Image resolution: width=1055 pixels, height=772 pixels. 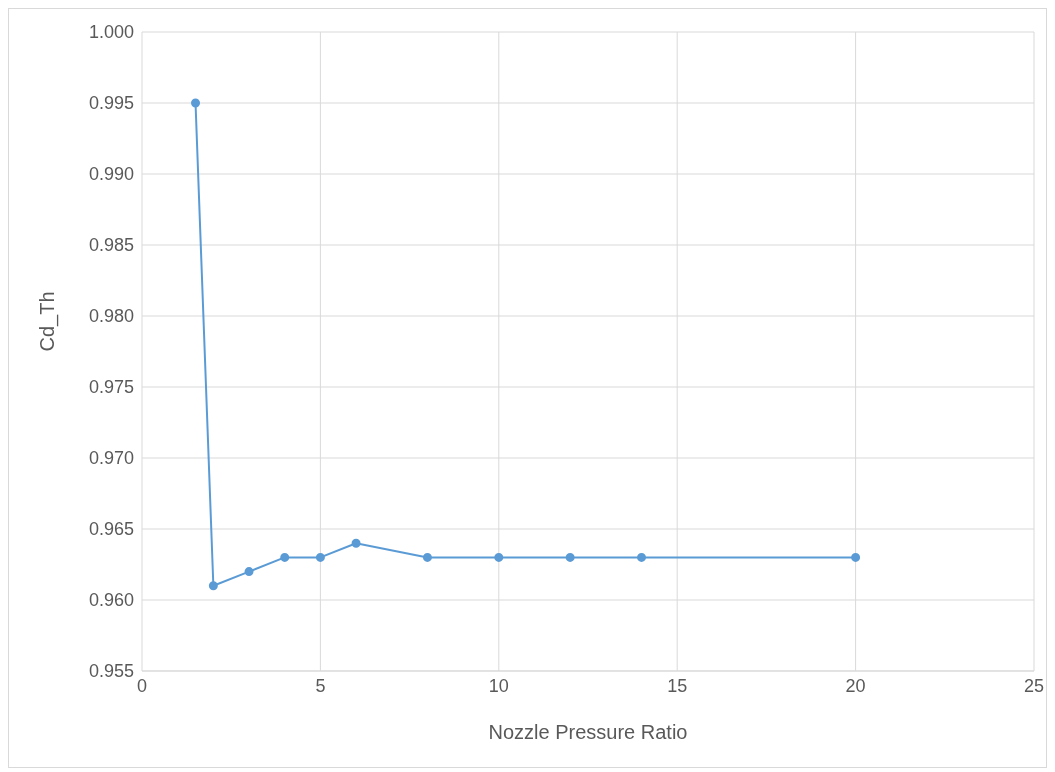 I want to click on x-tick-label: 5, so click(x=320, y=685).